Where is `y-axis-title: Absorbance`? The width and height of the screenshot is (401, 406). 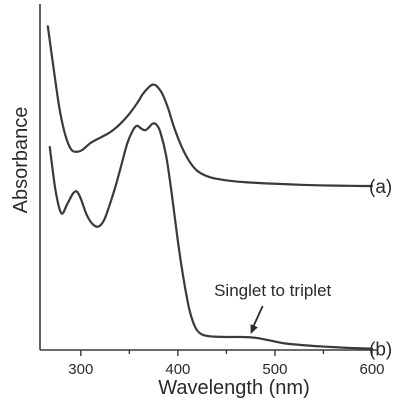
y-axis-title: Absorbance is located at coordinates (21, 160).